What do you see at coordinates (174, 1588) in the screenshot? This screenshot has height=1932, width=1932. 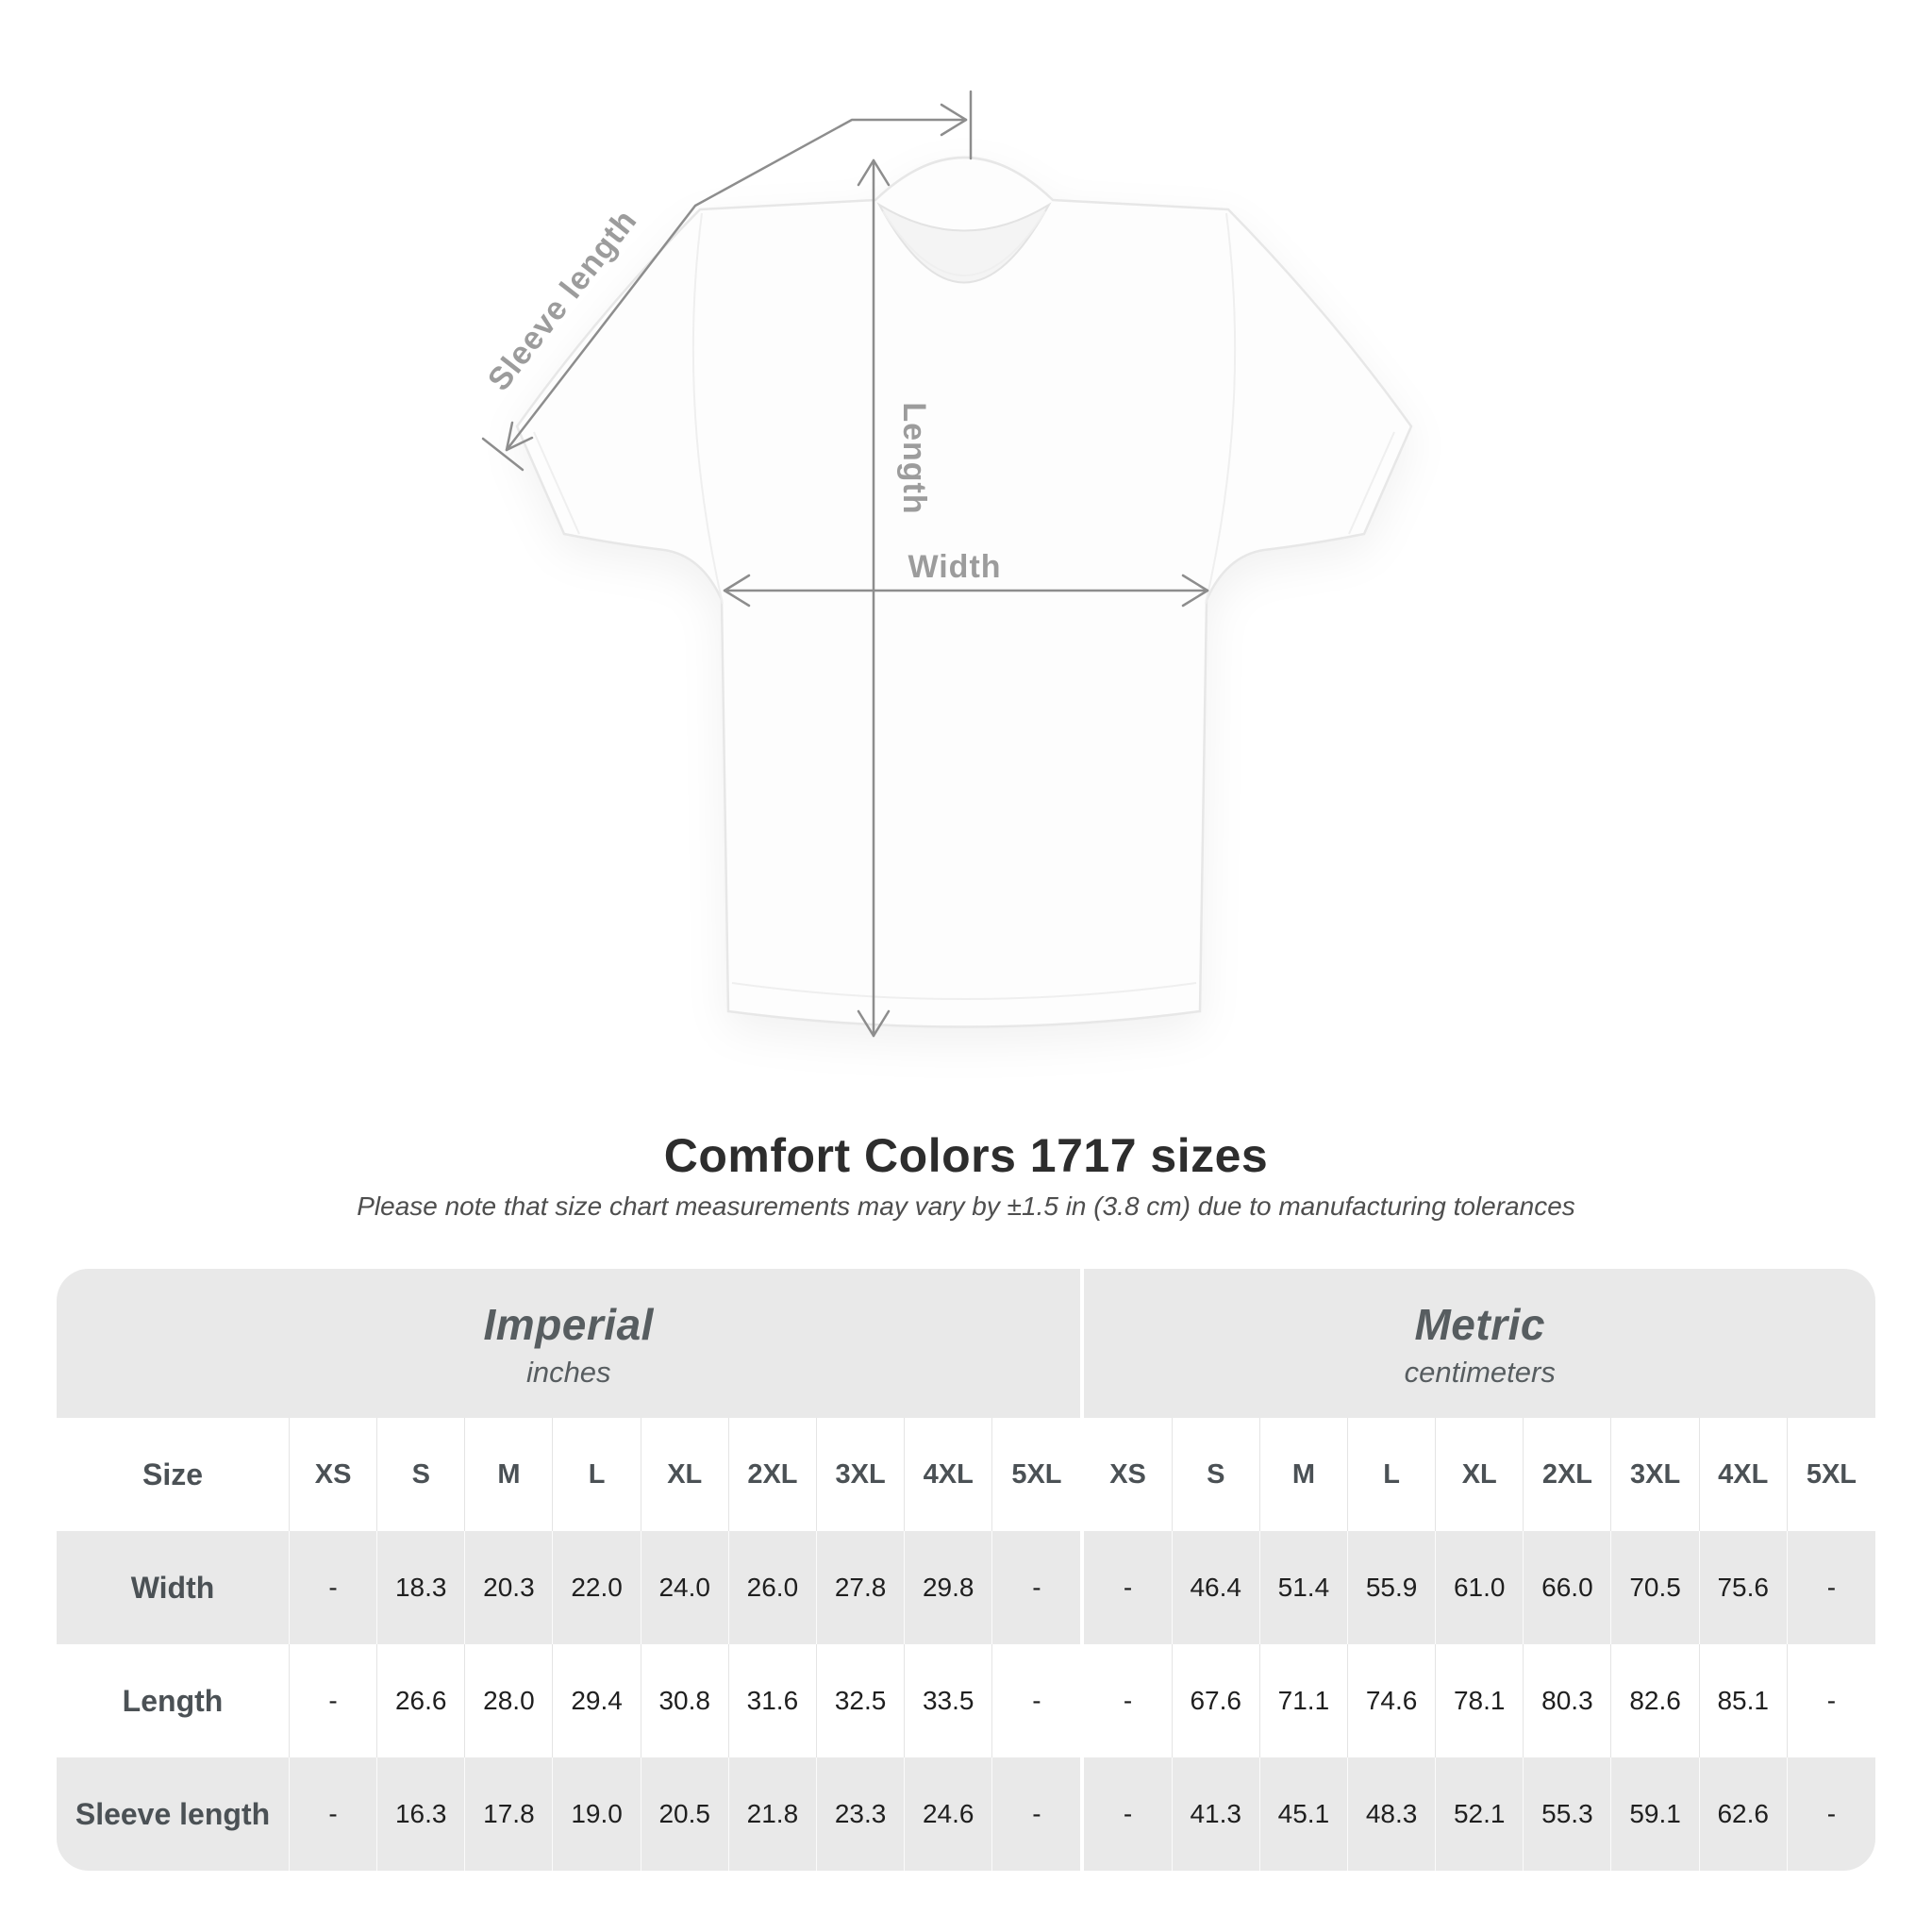 I see `row-label: Width` at bounding box center [174, 1588].